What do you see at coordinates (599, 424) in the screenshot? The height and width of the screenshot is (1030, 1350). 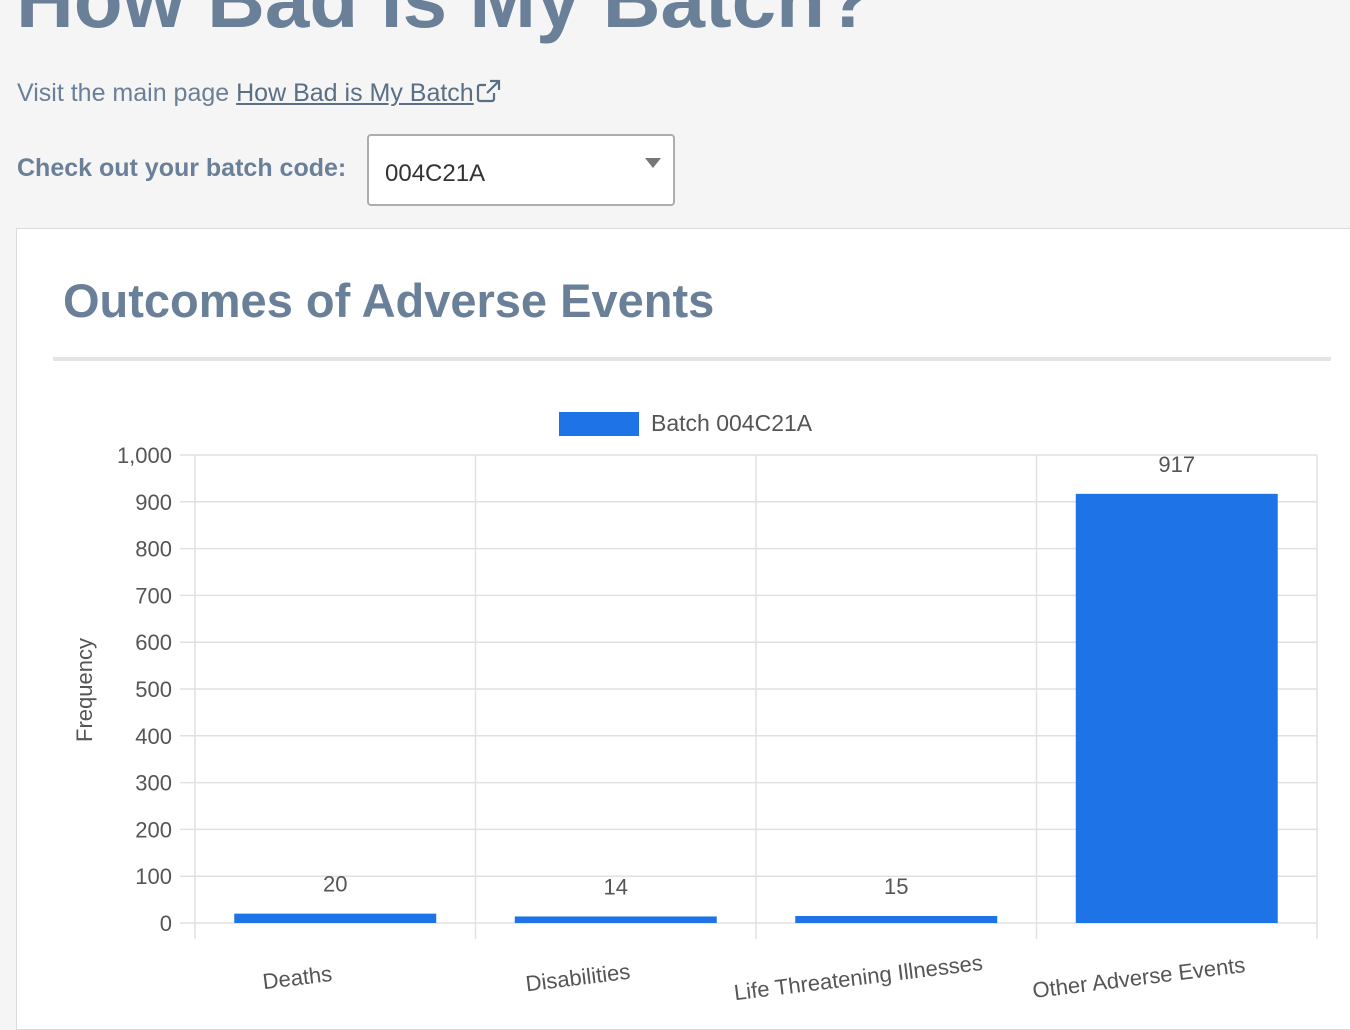 I see `legend-swatch` at bounding box center [599, 424].